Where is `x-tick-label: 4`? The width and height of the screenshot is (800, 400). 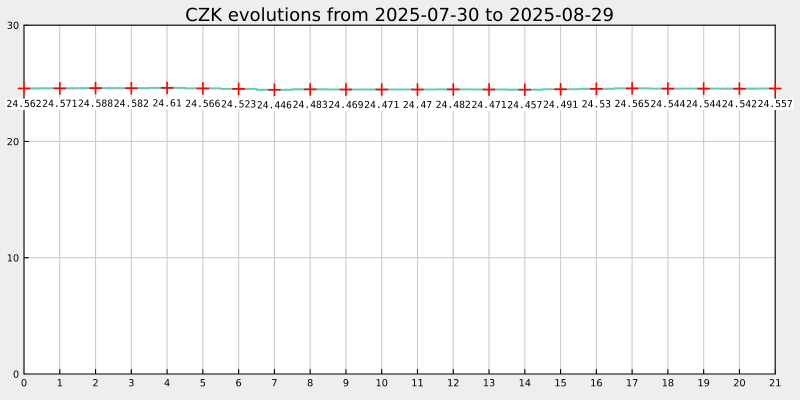
x-tick-label: 4 is located at coordinates (167, 382).